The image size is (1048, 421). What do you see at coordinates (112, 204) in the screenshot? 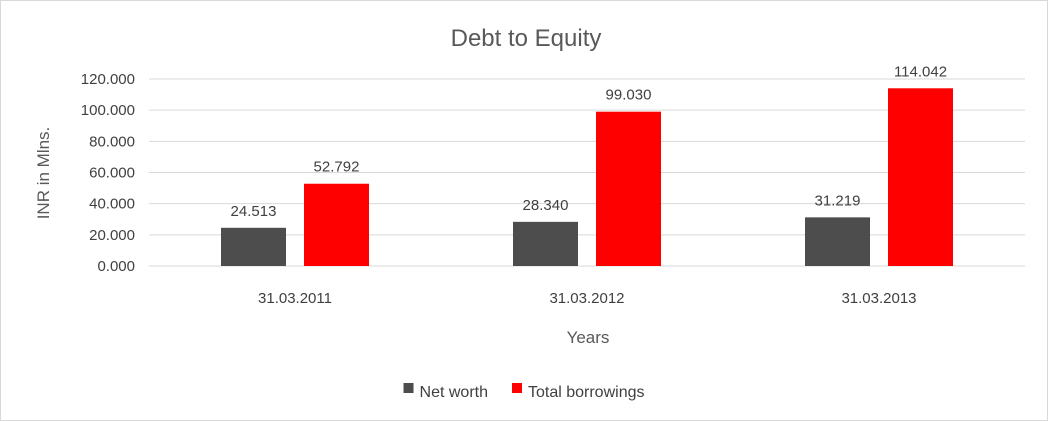
I see `y-tick-label: 40.000` at bounding box center [112, 204].